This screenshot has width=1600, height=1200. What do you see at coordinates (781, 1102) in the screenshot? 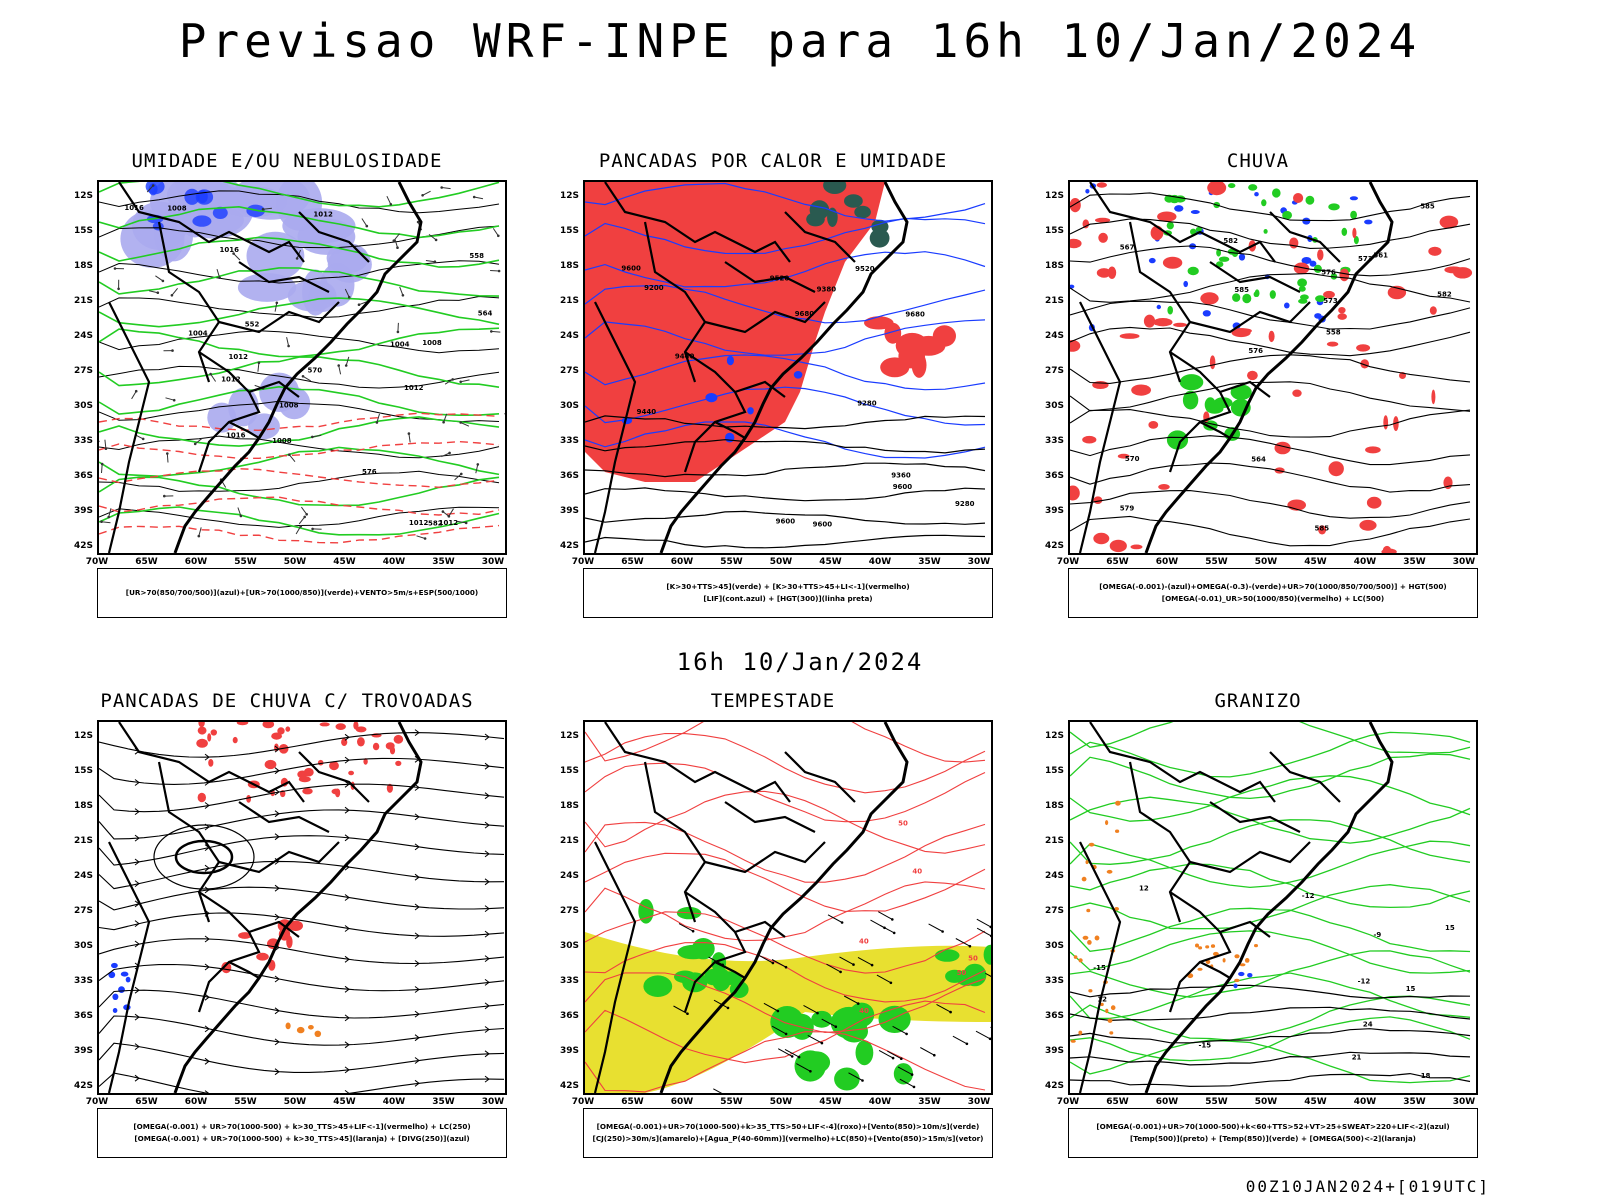
I see `lon-tick-label: 50W` at bounding box center [781, 1102].